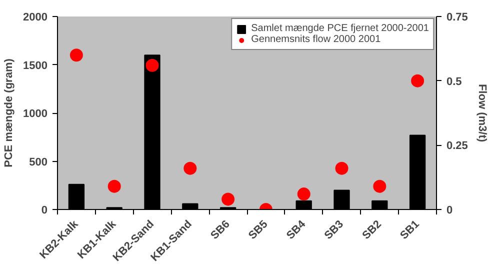 The height and width of the screenshot is (271, 490). Describe the element at coordinates (482, 113) in the screenshot. I see `y2-axis-title: Flow (m3/t)` at that location.